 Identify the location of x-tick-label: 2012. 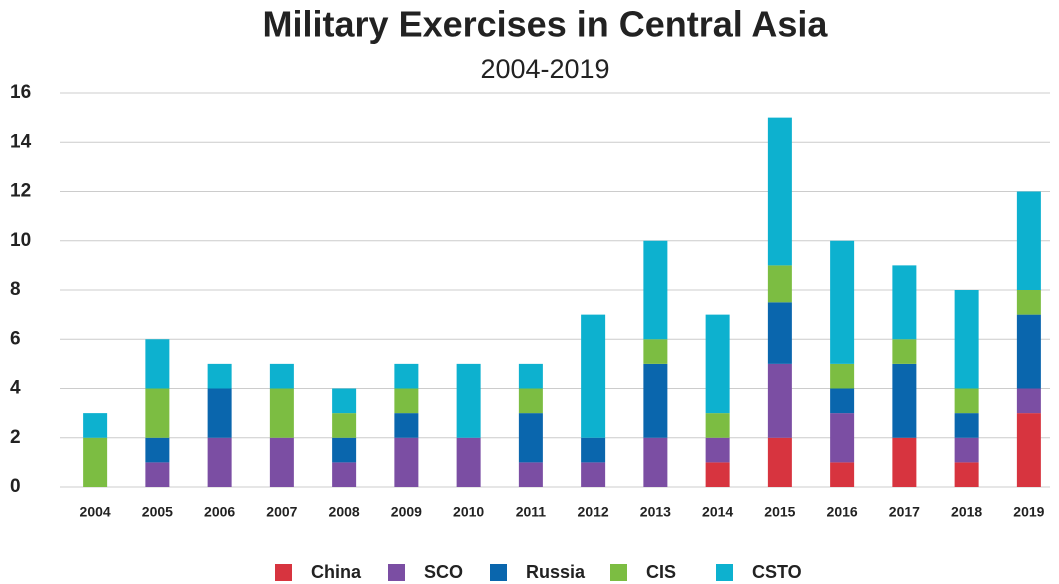
(593, 512).